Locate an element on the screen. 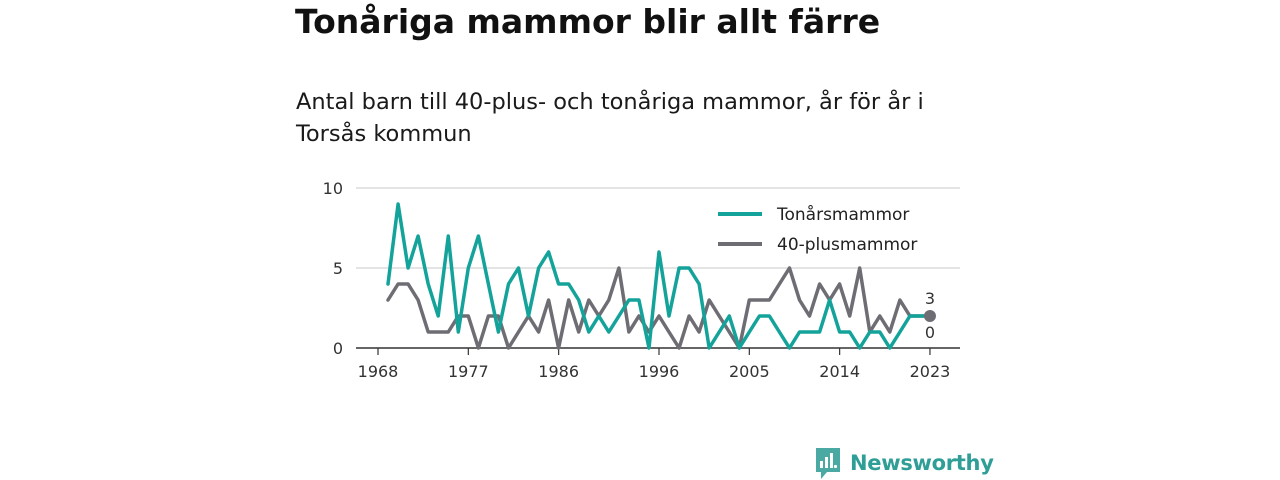 This screenshot has height=480, width=1280. end-value-label: 0 is located at coordinates (930, 332).